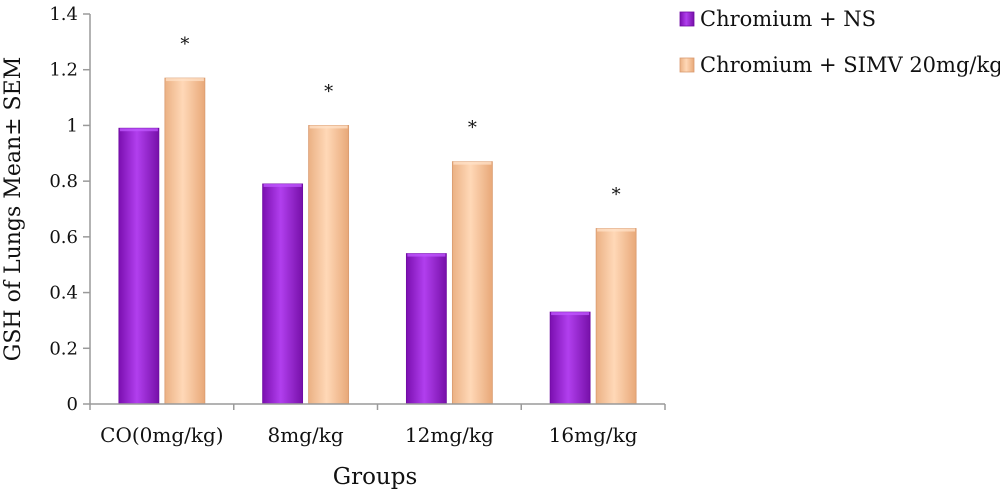 This screenshot has width=1000, height=497. Describe the element at coordinates (449, 435) in the screenshot. I see `x-tick-label: 12mg/kg` at that location.